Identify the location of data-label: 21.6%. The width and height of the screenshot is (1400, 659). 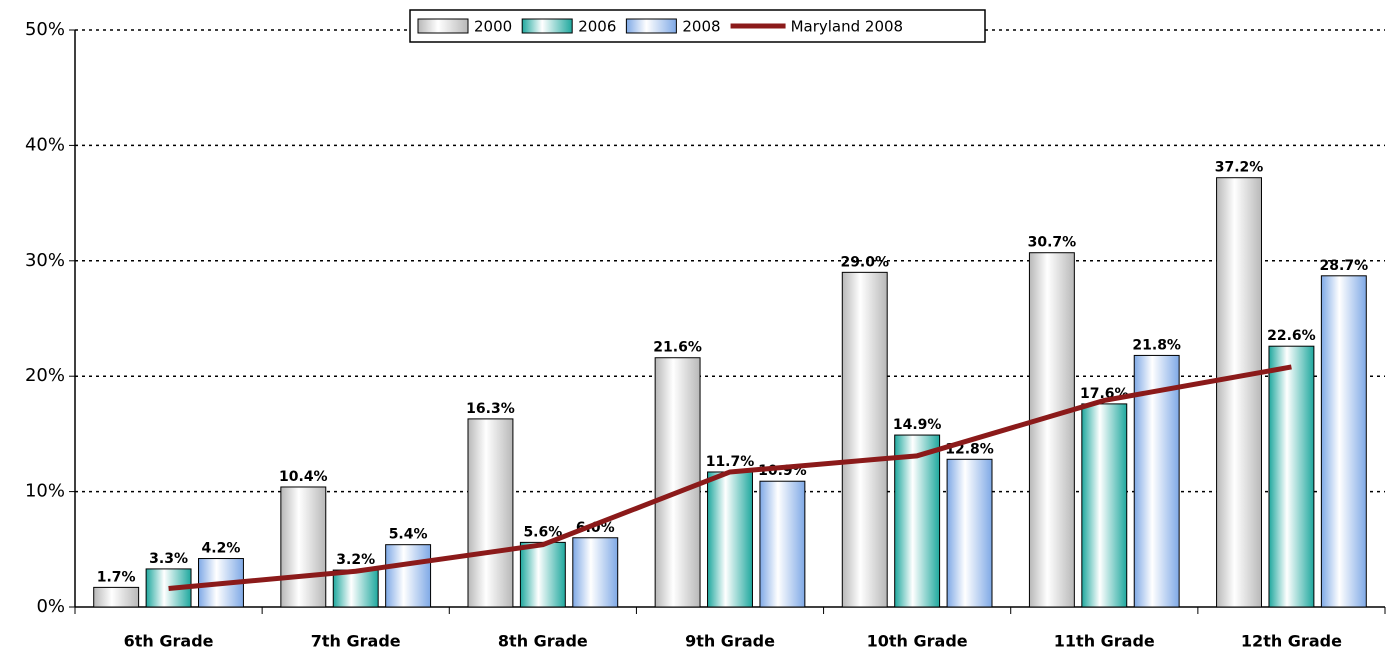
(677, 348).